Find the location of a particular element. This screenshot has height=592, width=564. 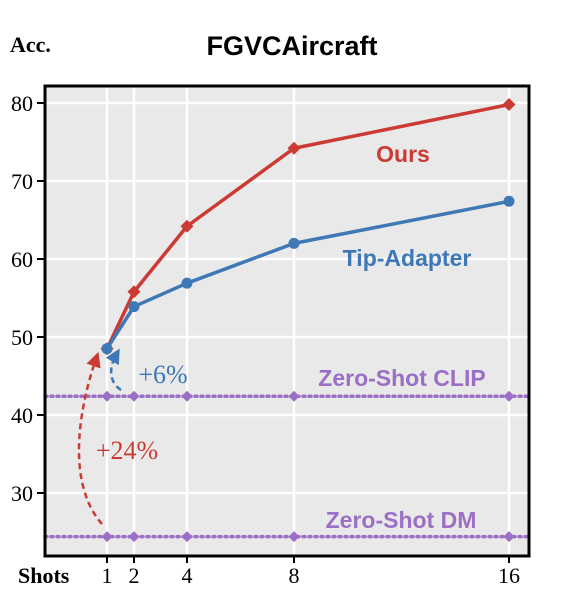

series-label-zero-shot-dm: Zero-Shot DM is located at coordinates (401, 520).